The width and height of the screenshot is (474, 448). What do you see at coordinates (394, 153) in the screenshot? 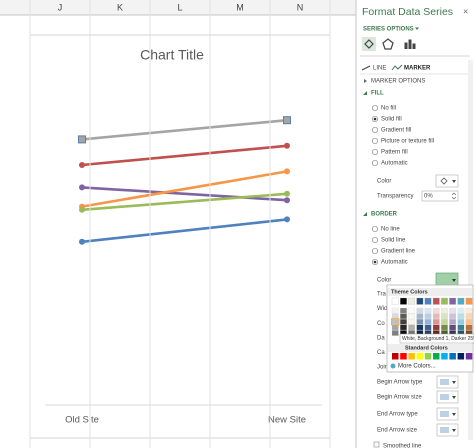
I see `radio-label: Pattern fill` at bounding box center [394, 153].